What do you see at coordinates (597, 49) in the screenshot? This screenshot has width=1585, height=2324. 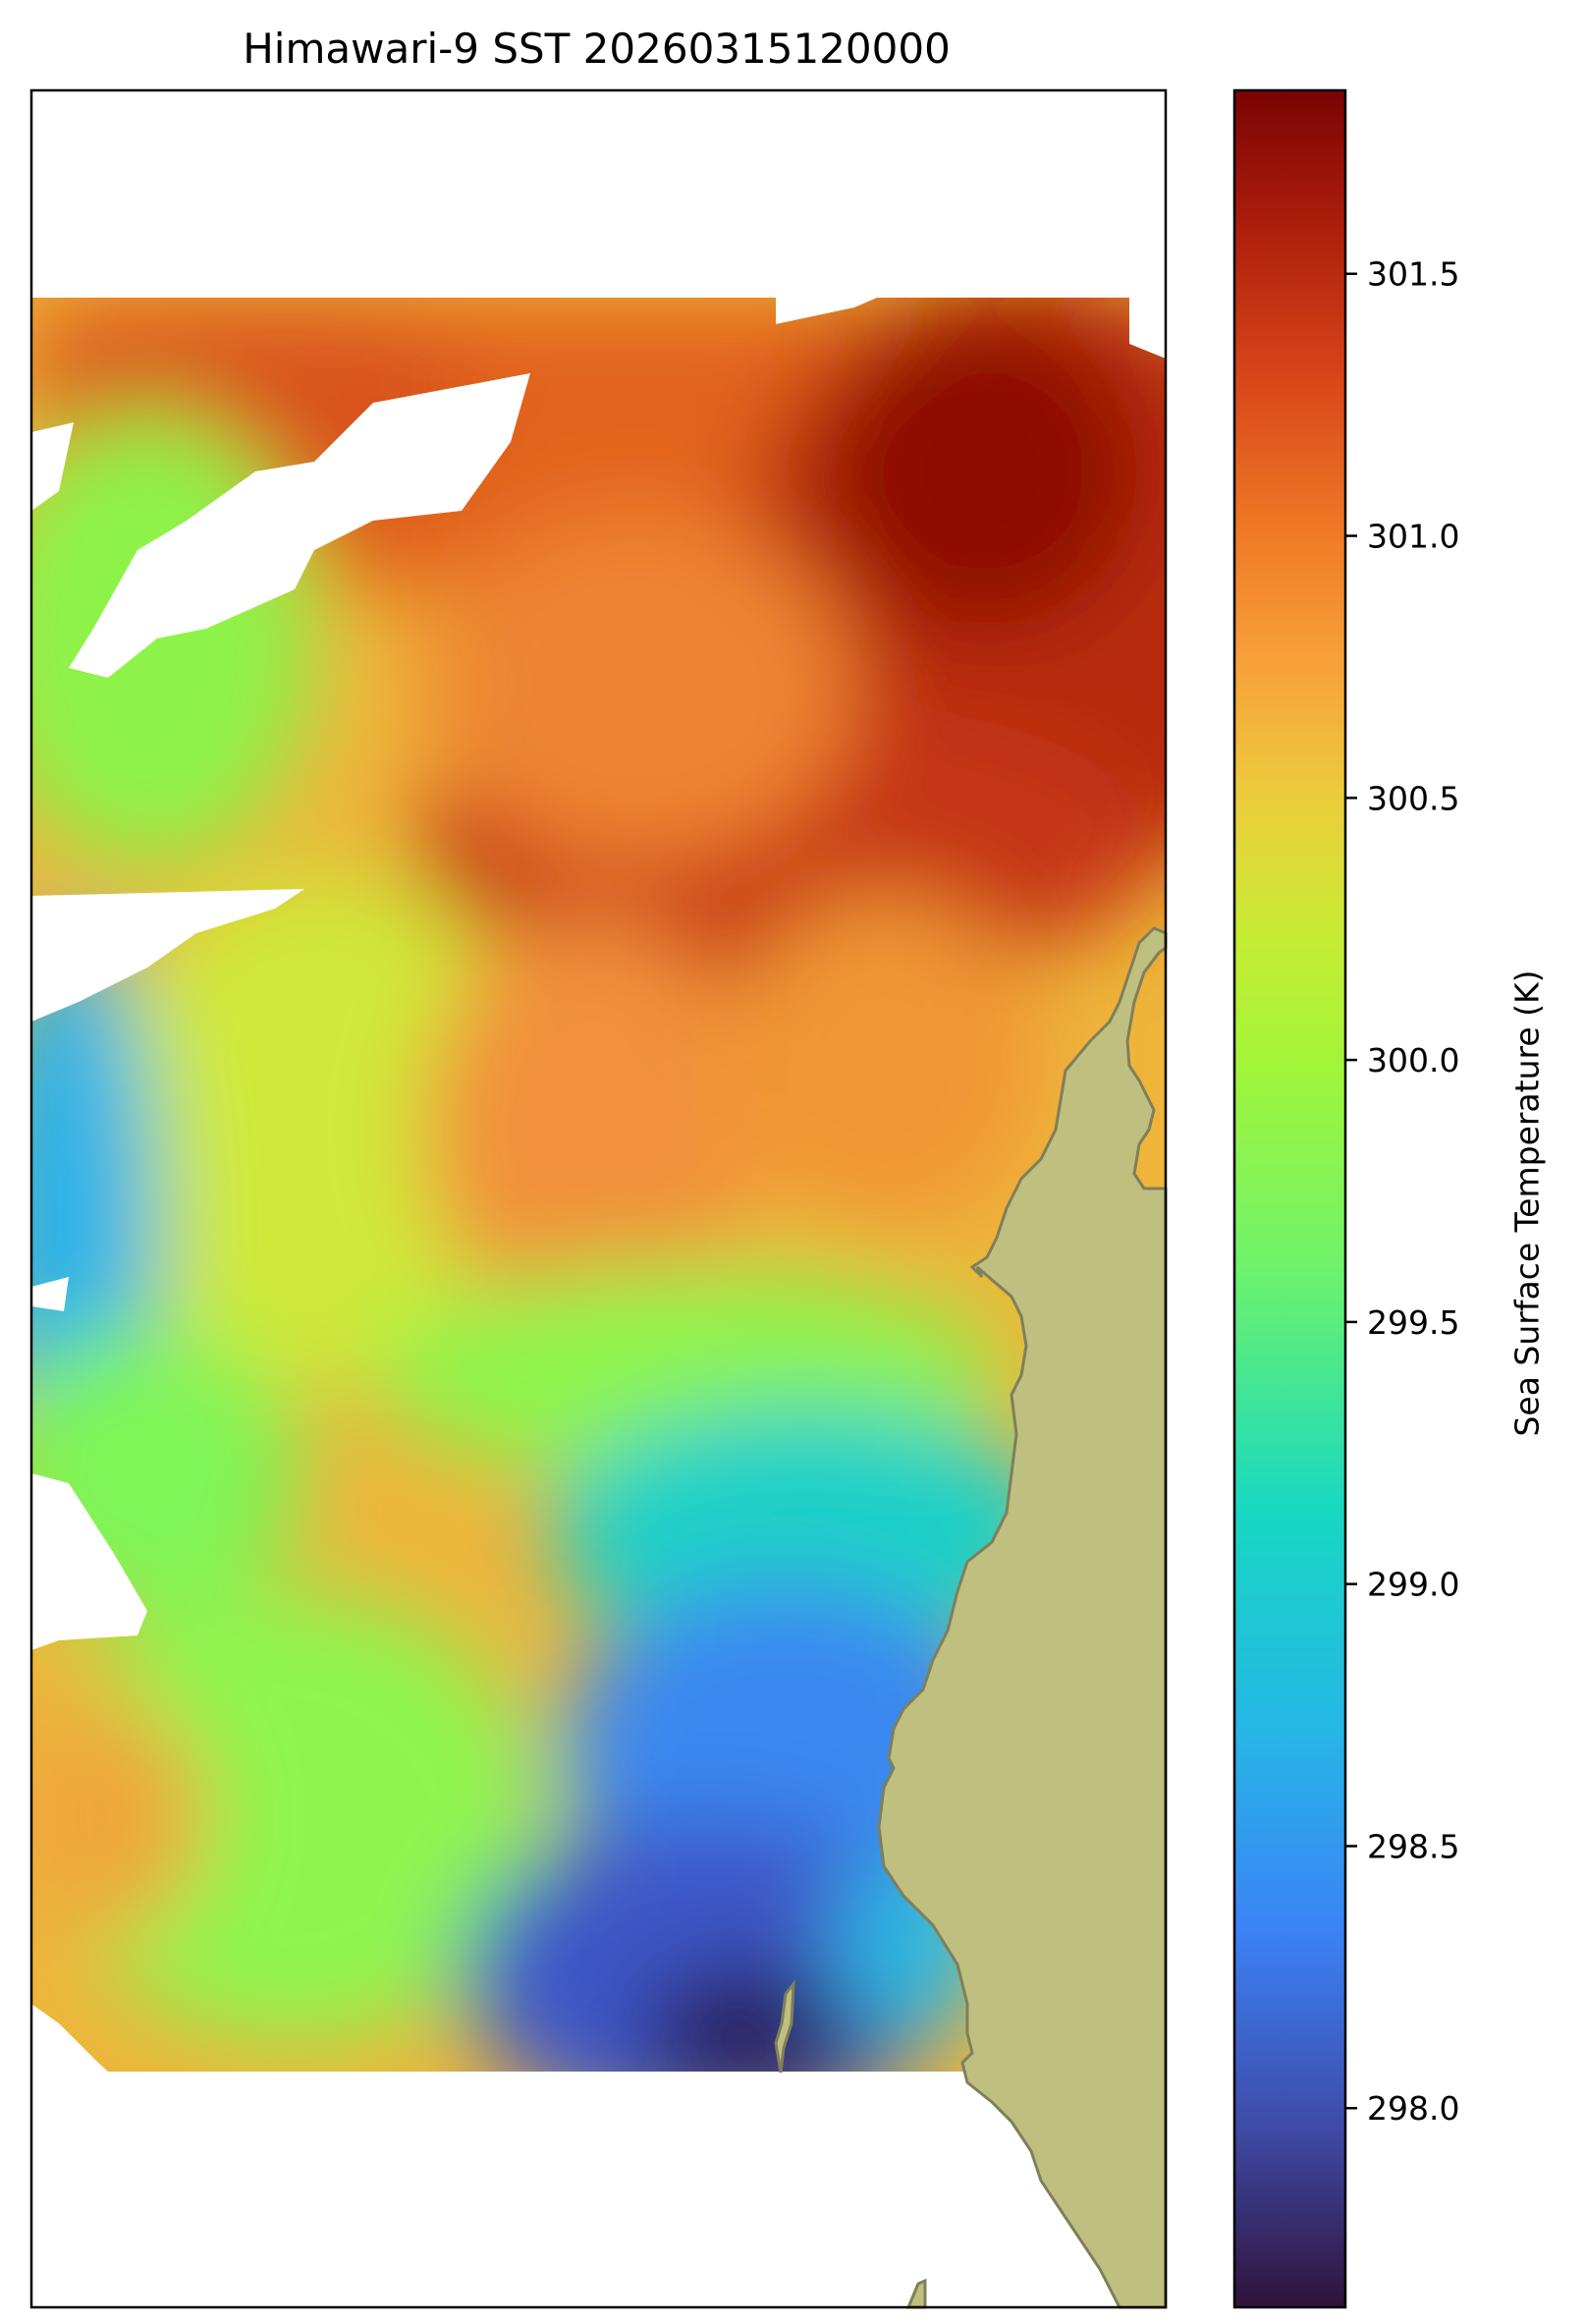 I see `map-title: Himawari-9 SST 20260315120000` at bounding box center [597, 49].